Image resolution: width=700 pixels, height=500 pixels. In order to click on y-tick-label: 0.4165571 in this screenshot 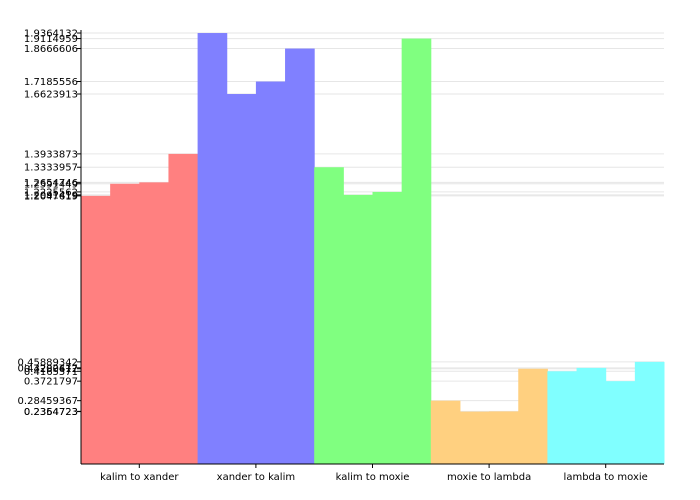, I will do `click(51, 372)`.